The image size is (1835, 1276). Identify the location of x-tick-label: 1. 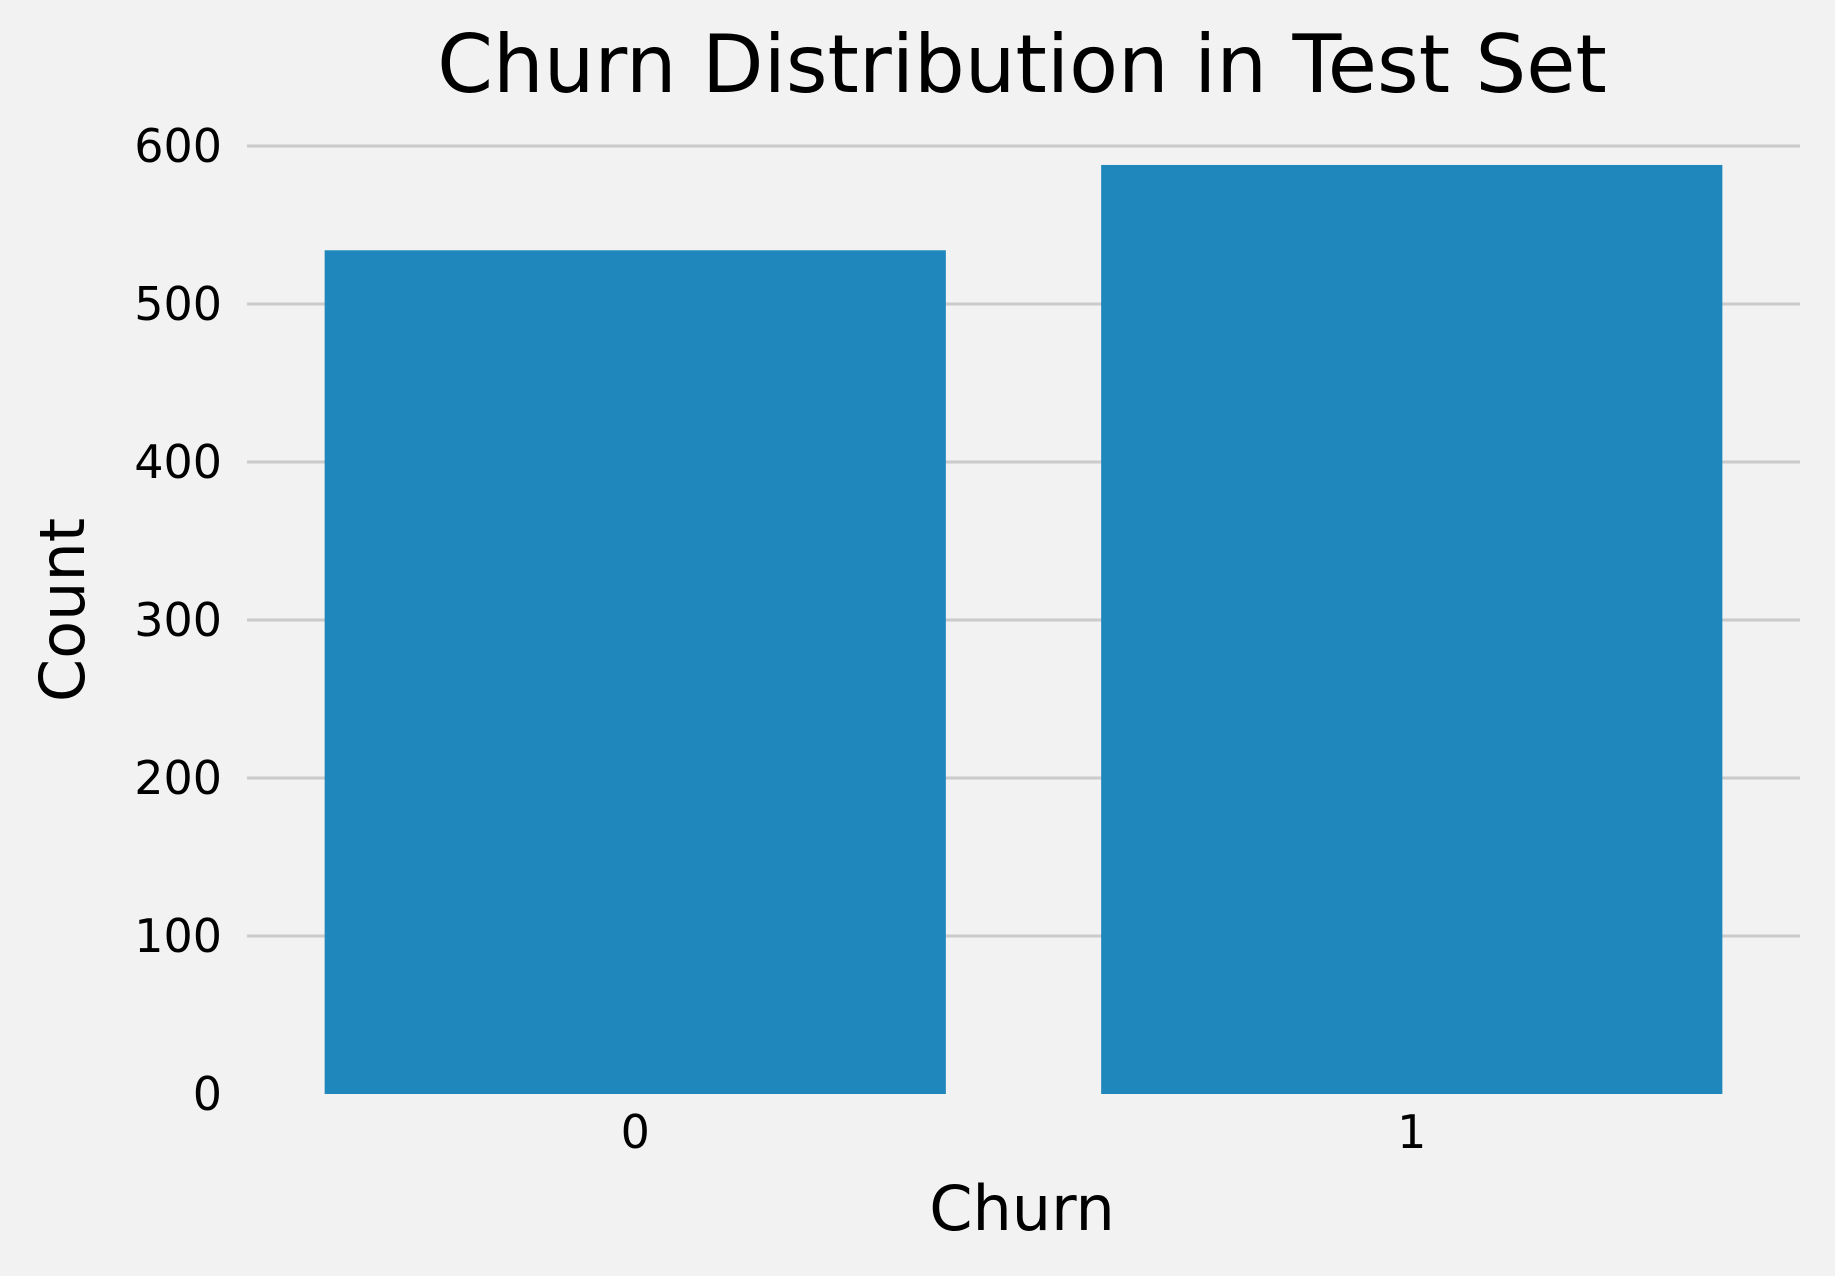
(1411, 1132).